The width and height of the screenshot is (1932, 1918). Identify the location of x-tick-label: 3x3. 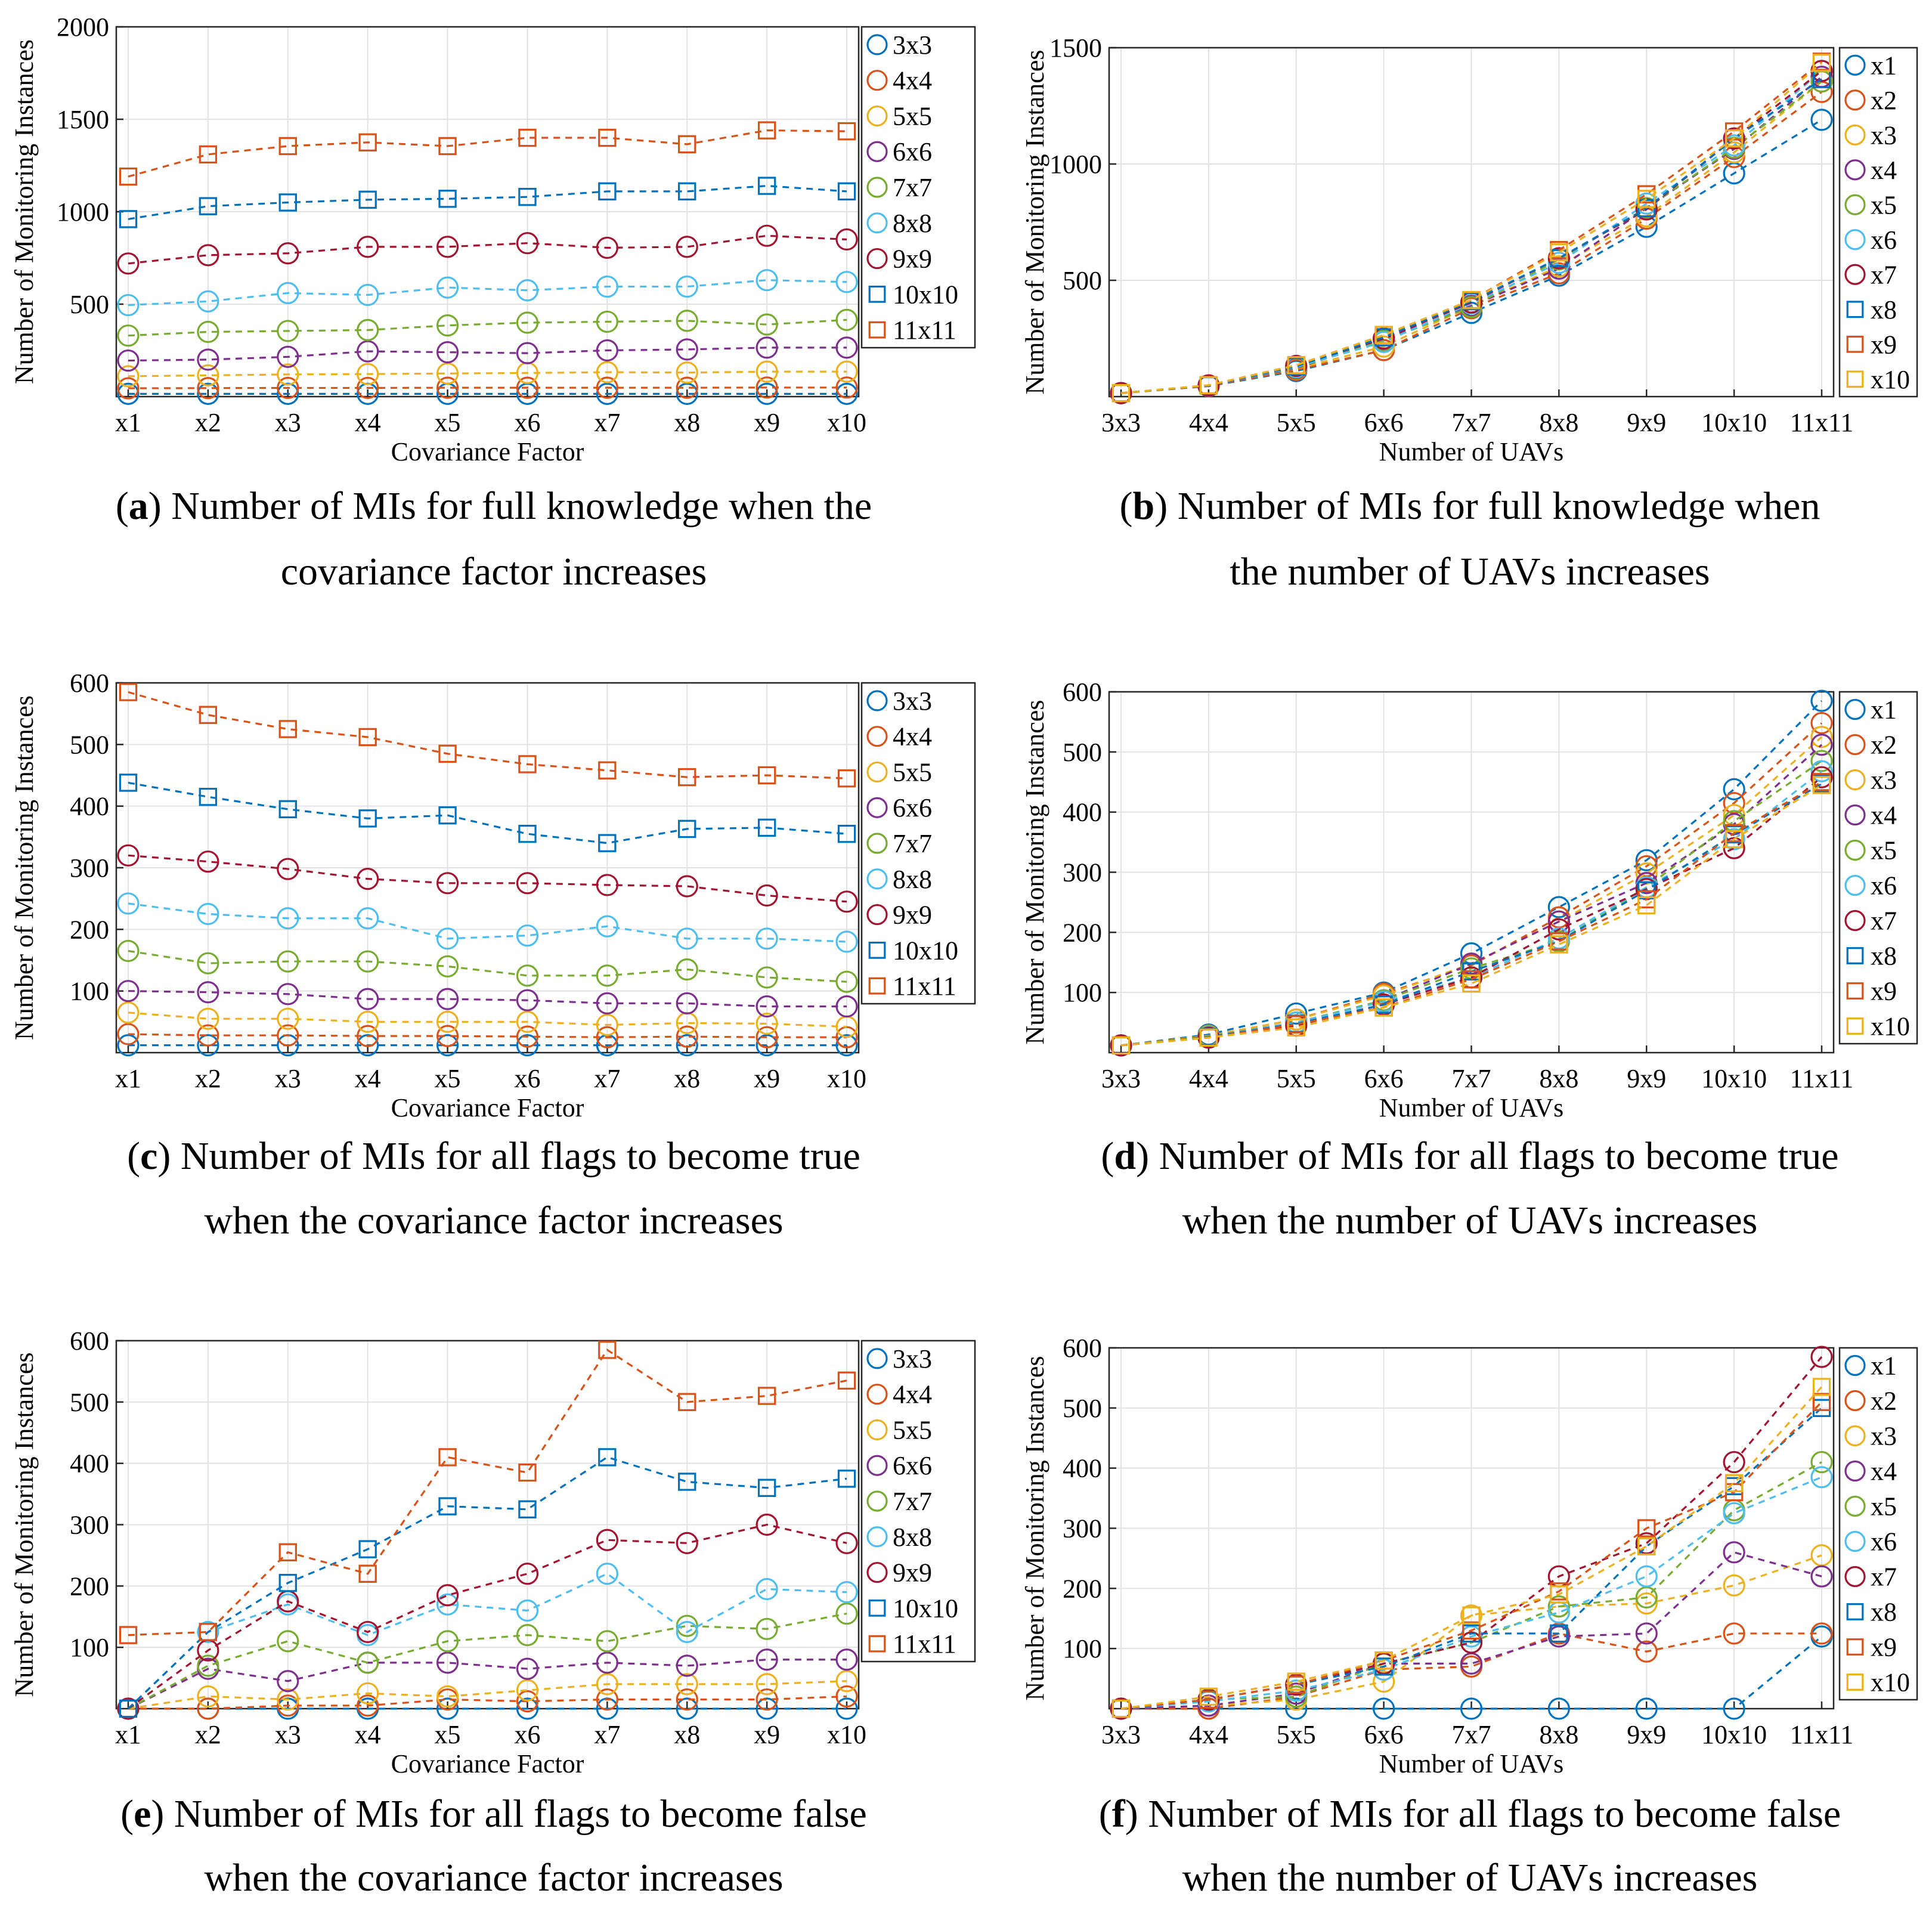
(1121, 423).